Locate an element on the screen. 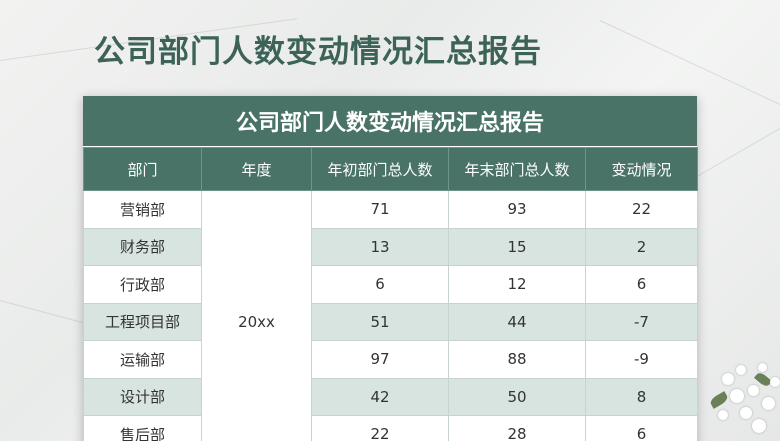 The image size is (780, 441). header-change: 变动情况 is located at coordinates (641, 169).